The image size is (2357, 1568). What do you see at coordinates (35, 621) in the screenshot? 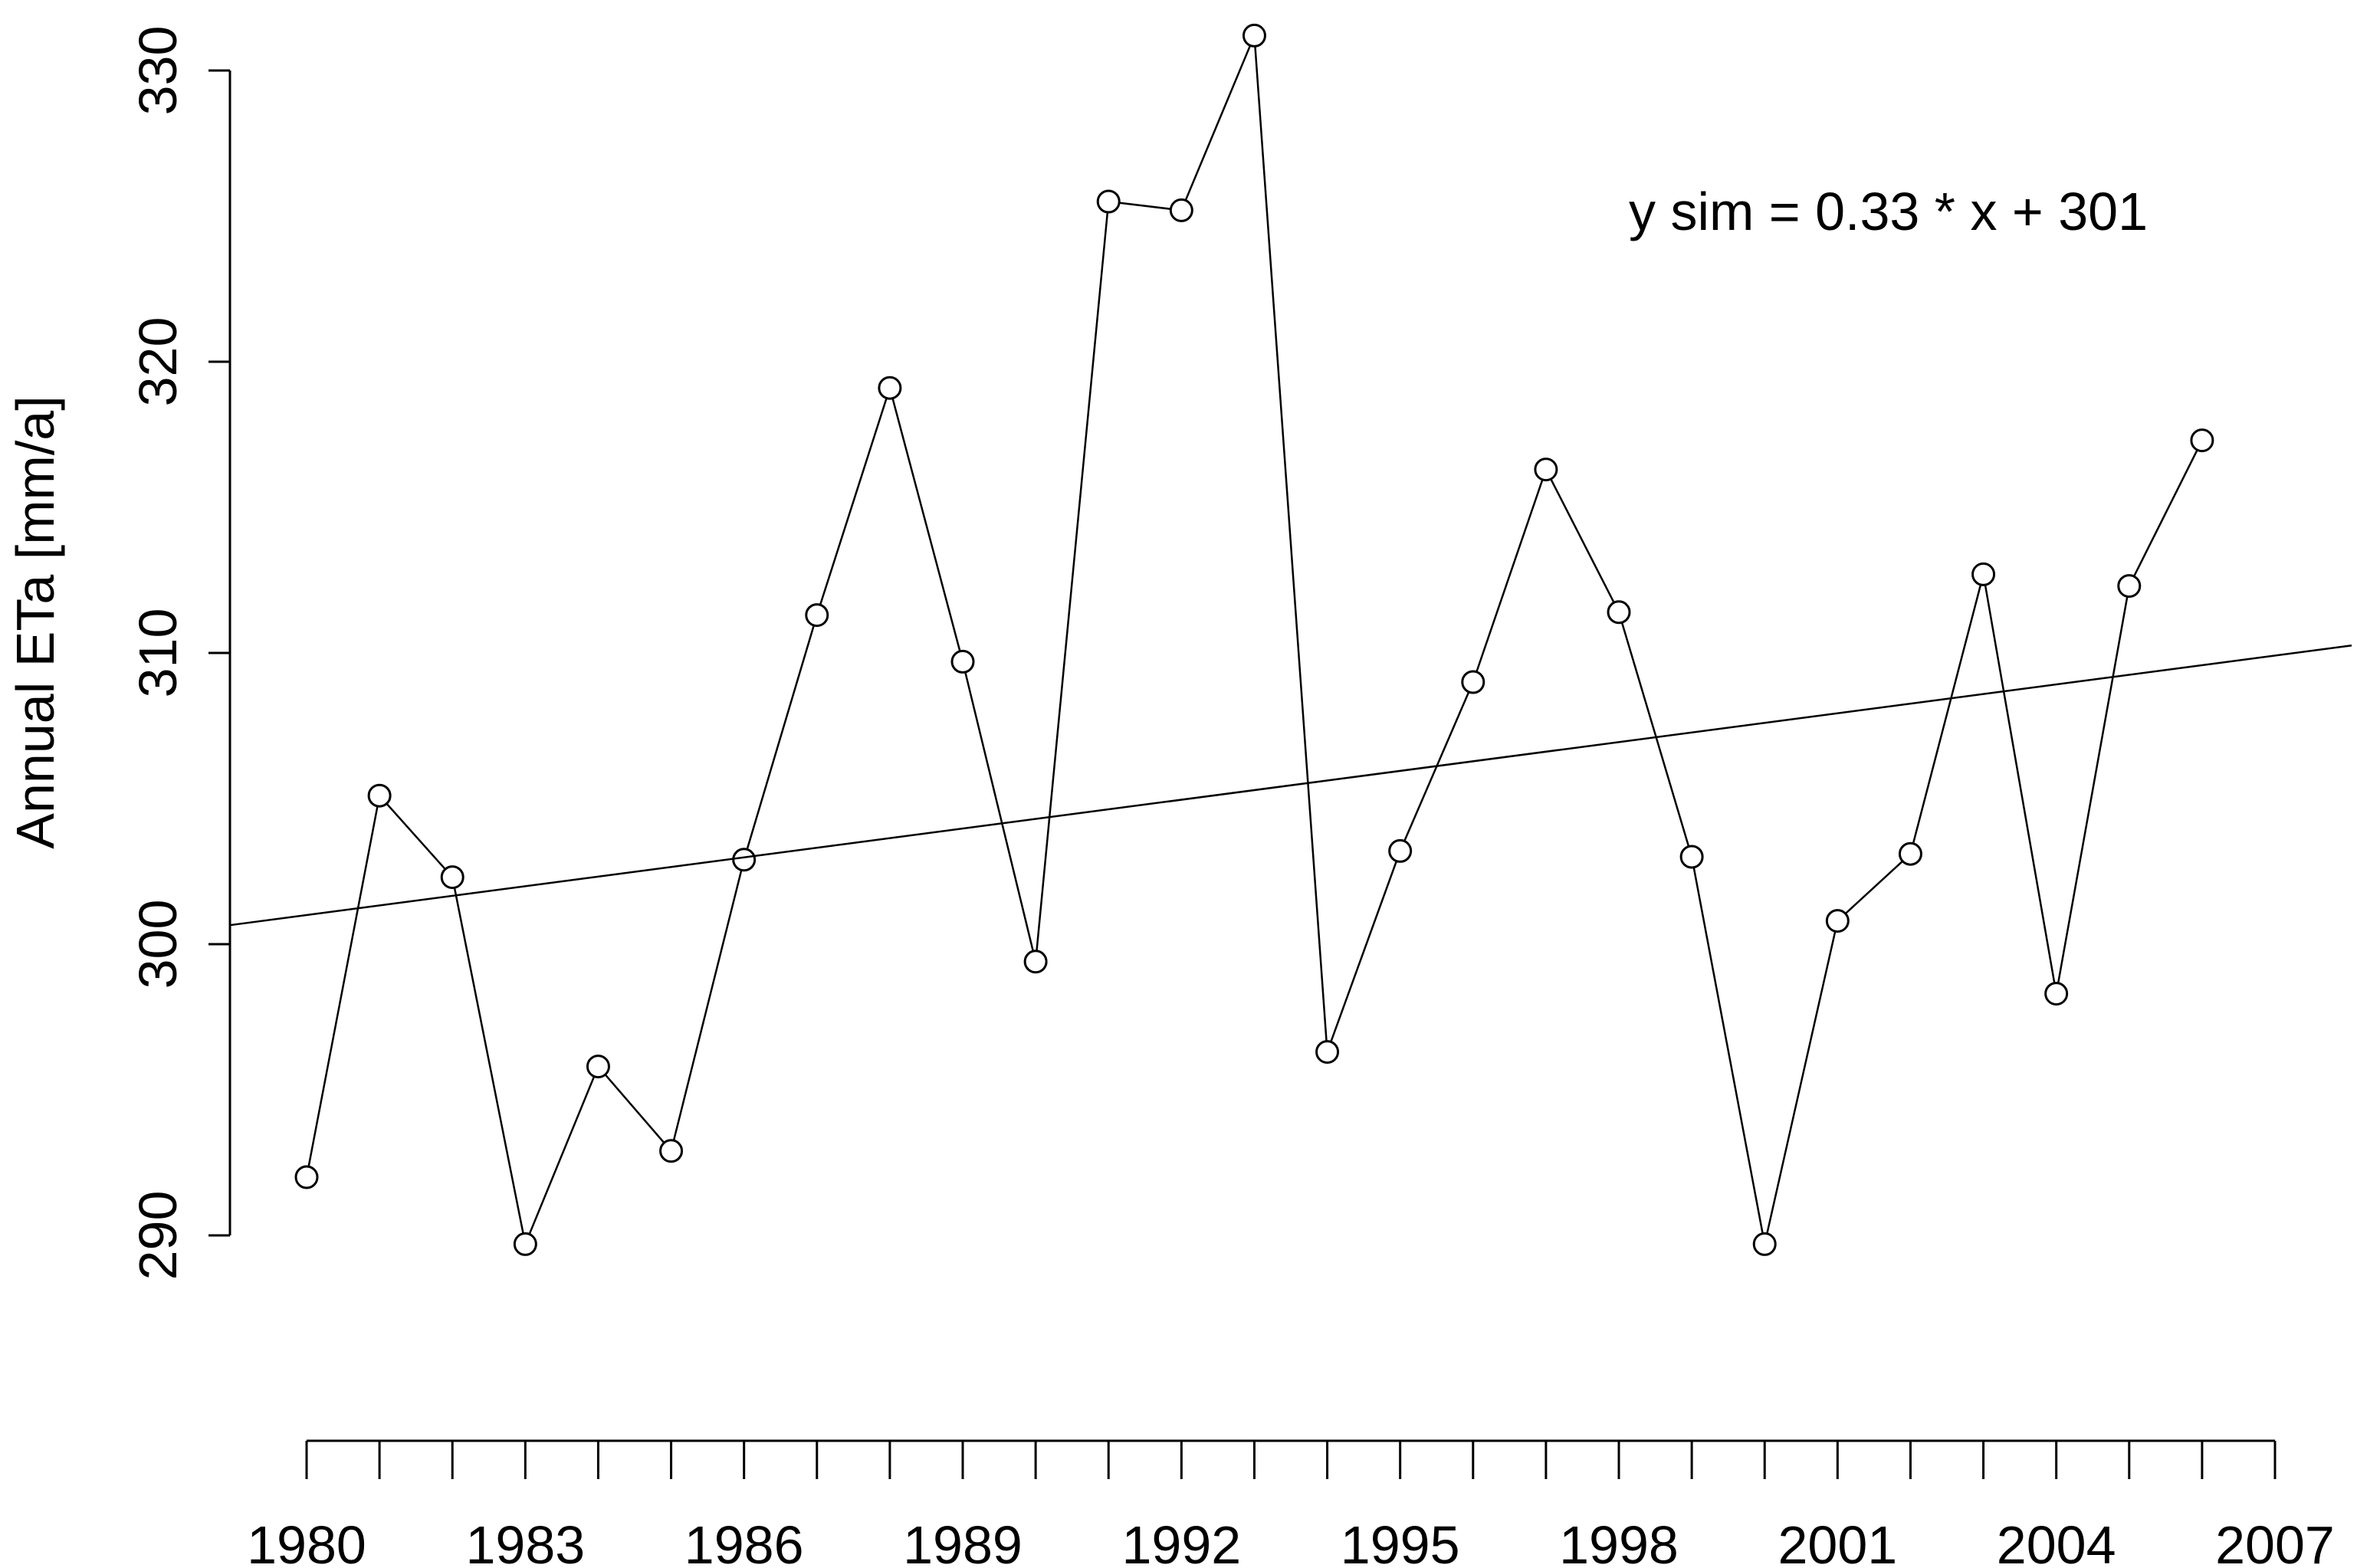
I see `y-axis-label: Annual ETa [mm/a]` at bounding box center [35, 621].